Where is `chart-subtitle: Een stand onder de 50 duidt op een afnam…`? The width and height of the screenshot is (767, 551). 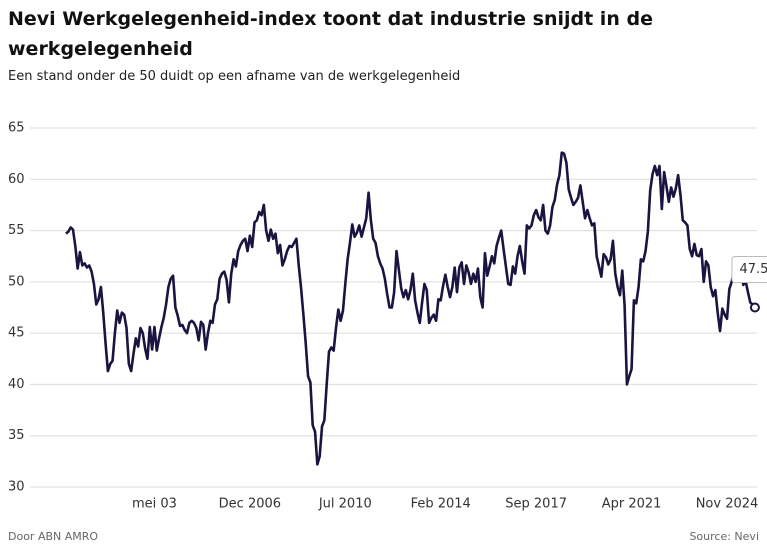 chart-subtitle: Een stand onder de 50 duidt op een afnam… is located at coordinates (234, 76).